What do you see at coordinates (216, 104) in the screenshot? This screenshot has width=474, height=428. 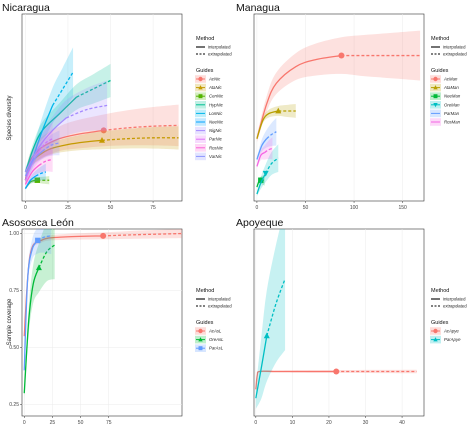 I see `legend-guide-label: HypNic` at bounding box center [216, 104].